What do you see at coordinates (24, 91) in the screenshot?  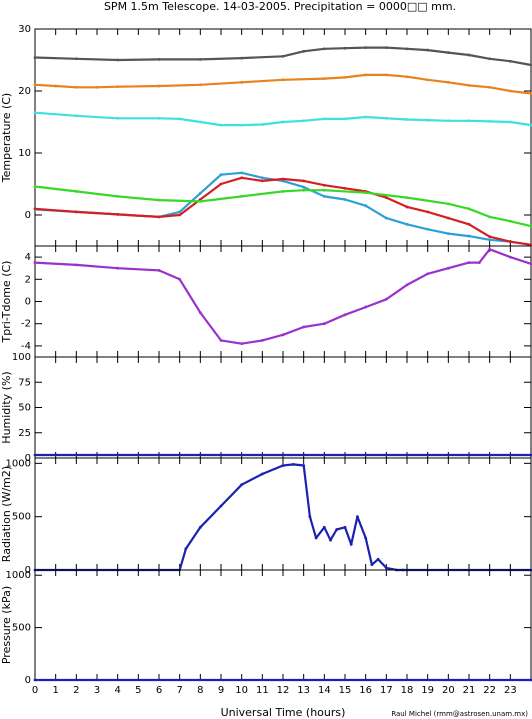 I see `y-tick-label: 20` at bounding box center [24, 91].